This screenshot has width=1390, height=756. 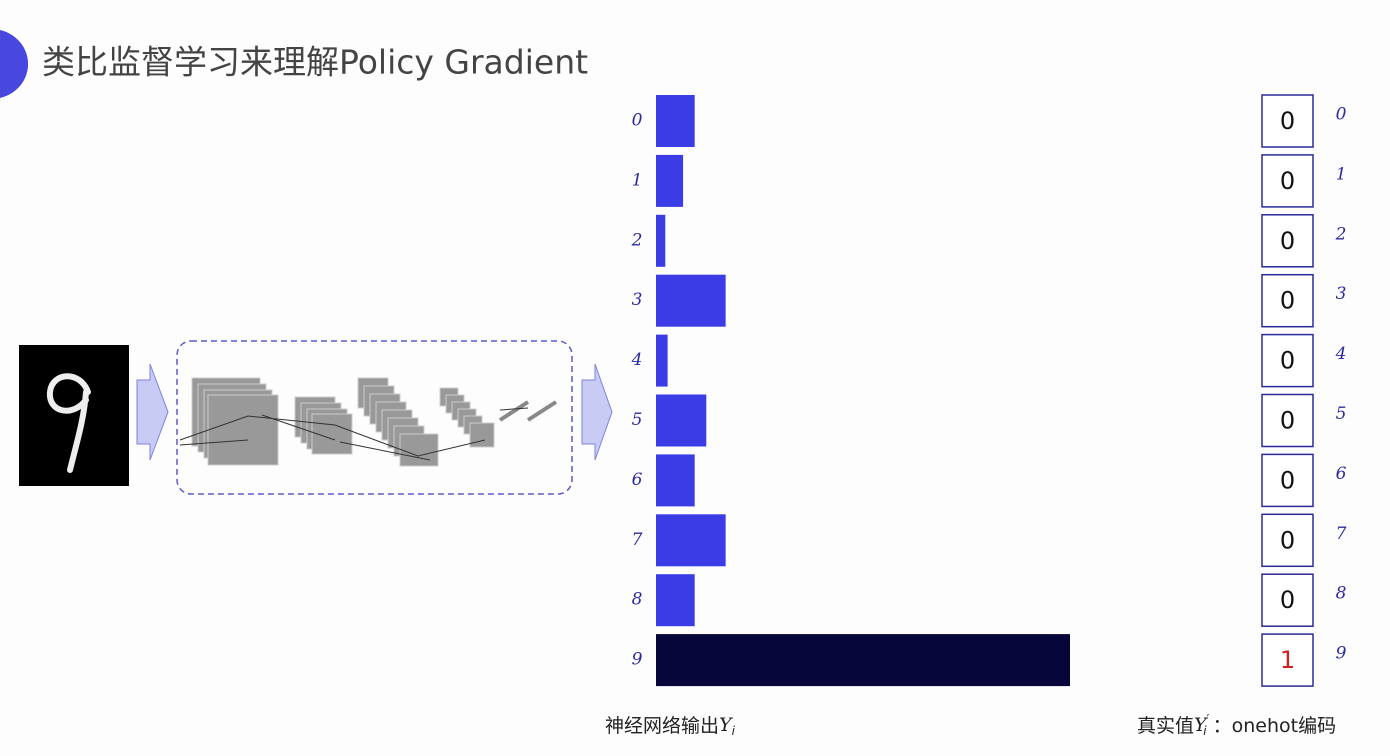 I want to click on y-tick-label: 7, so click(x=637, y=540).